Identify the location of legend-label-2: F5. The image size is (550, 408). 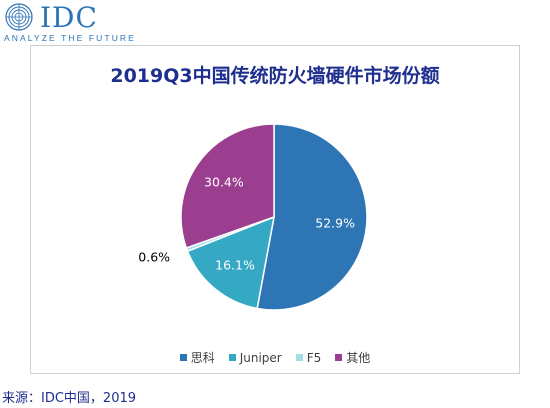
(314, 357).